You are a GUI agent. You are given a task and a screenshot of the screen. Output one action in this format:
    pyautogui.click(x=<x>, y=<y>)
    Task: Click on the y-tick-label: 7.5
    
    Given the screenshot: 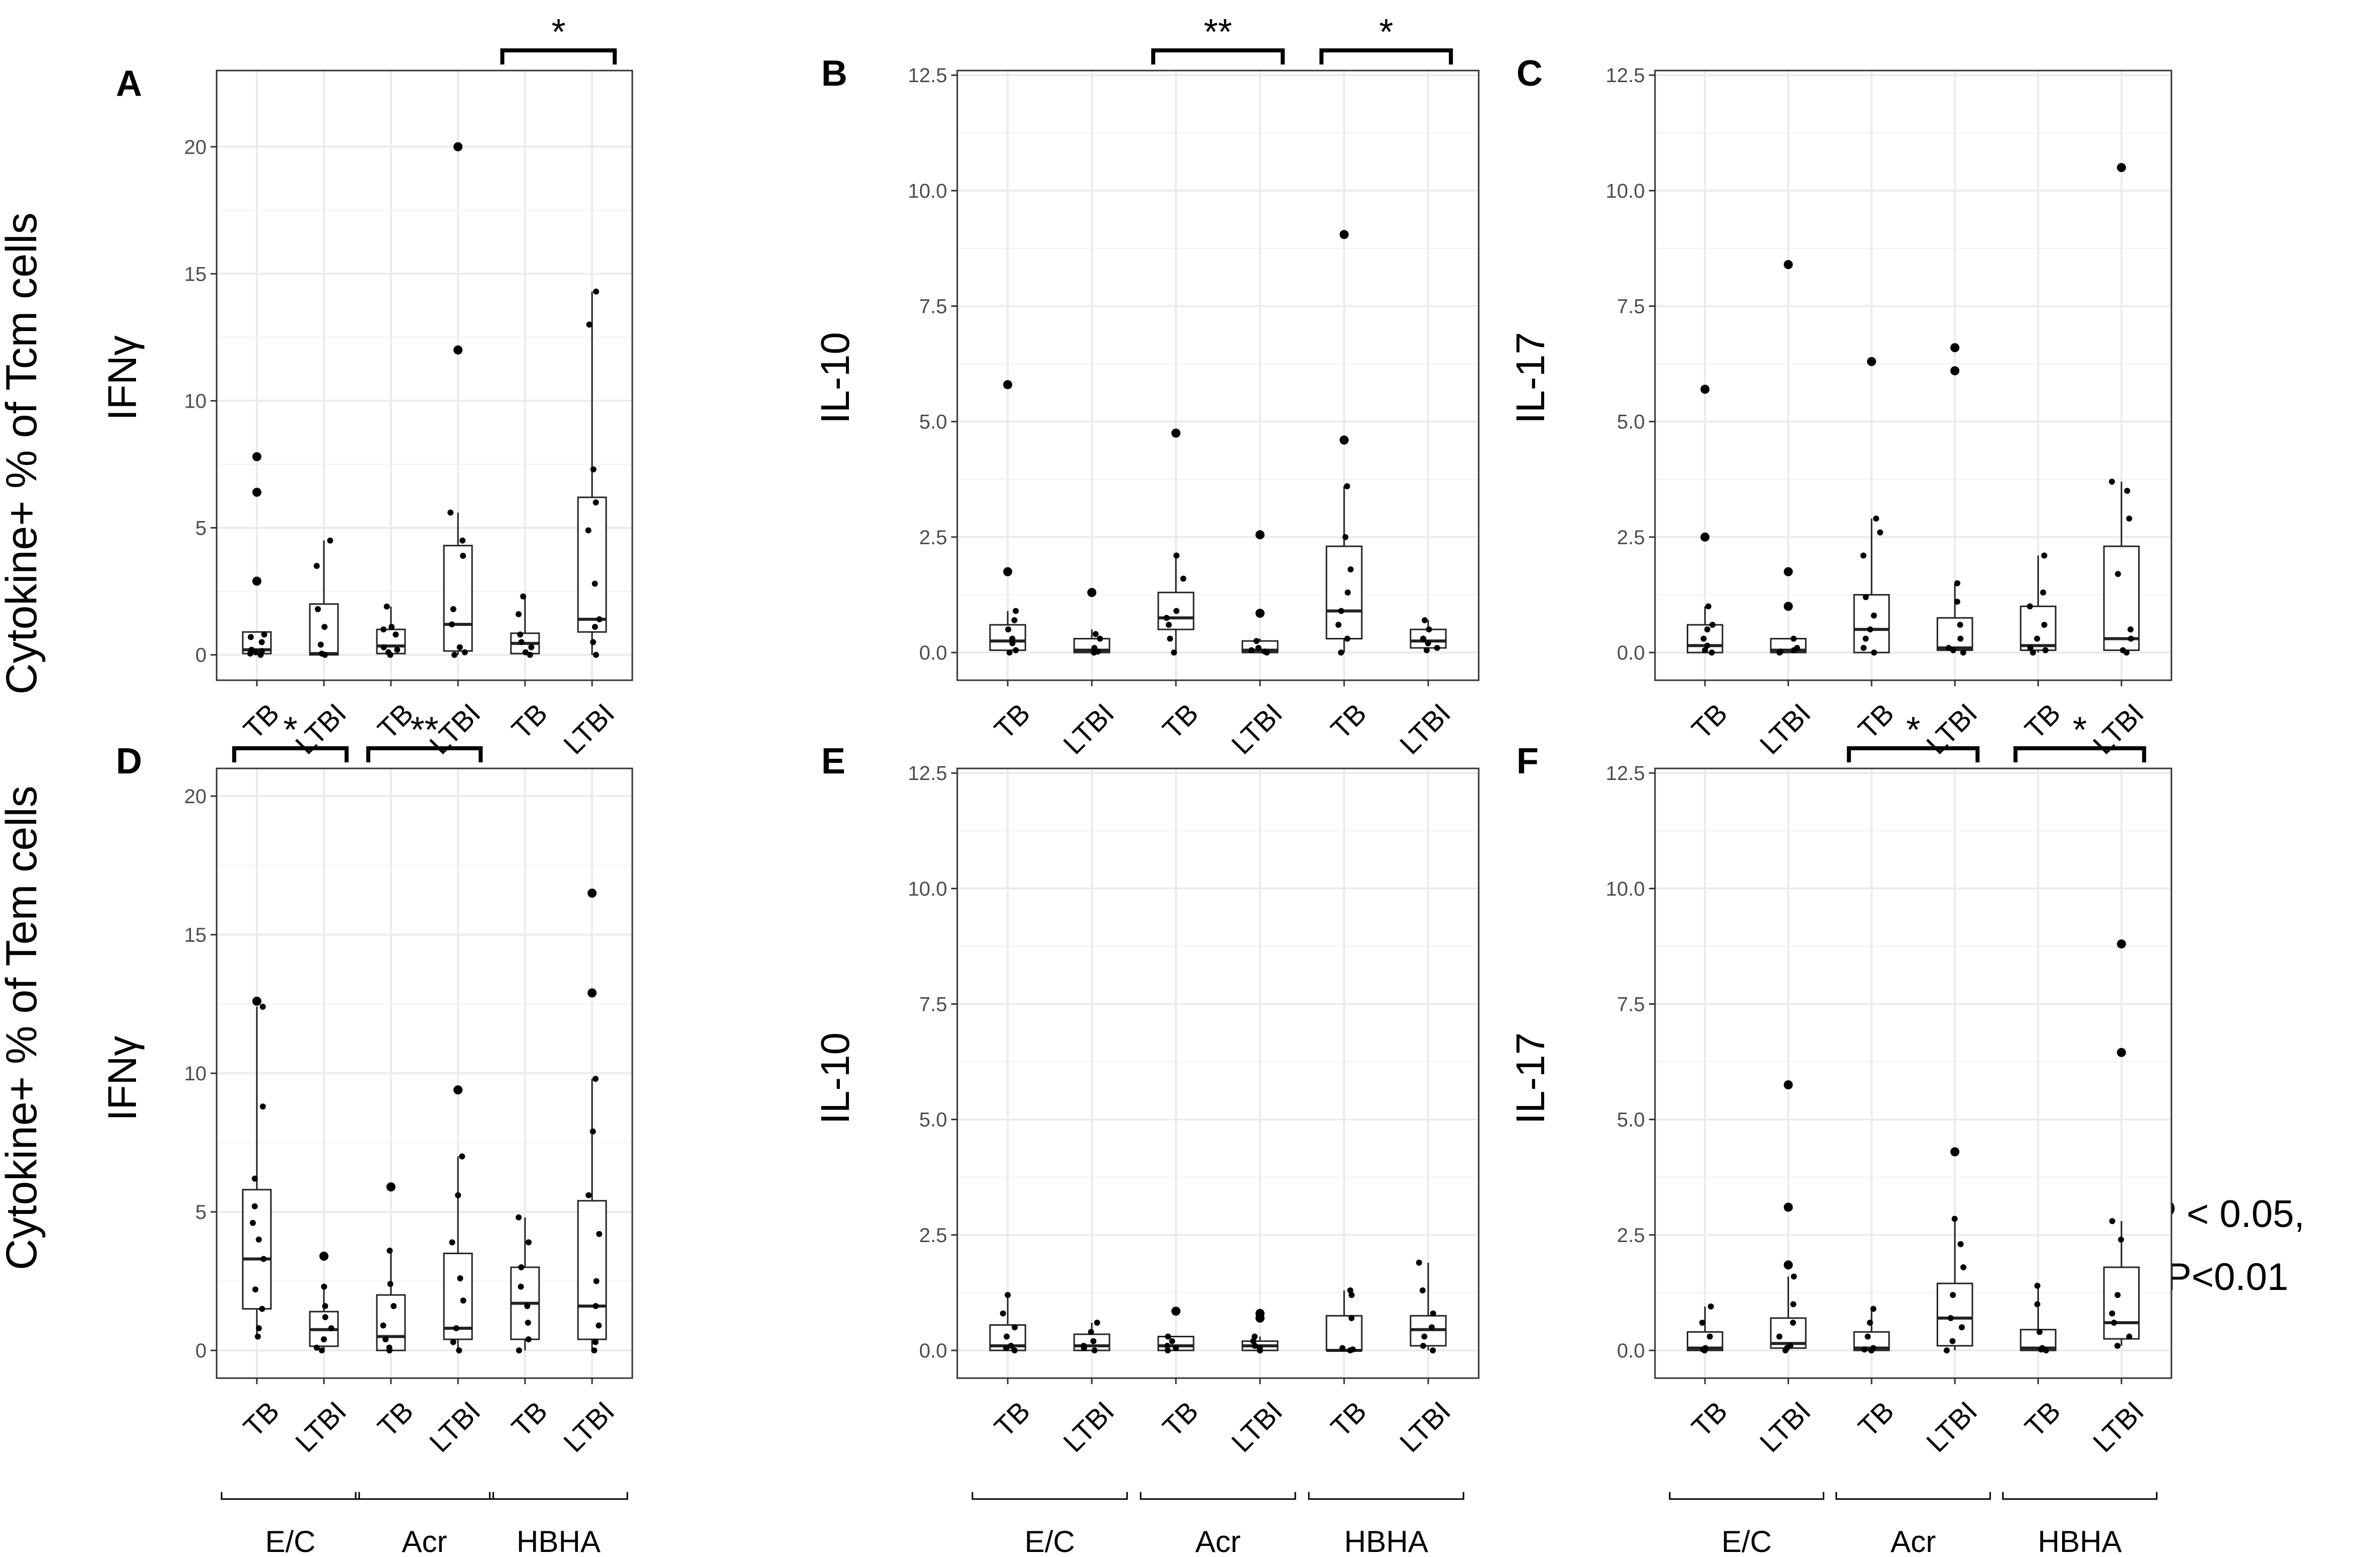 What is the action you would take?
    pyautogui.click(x=933, y=1005)
    